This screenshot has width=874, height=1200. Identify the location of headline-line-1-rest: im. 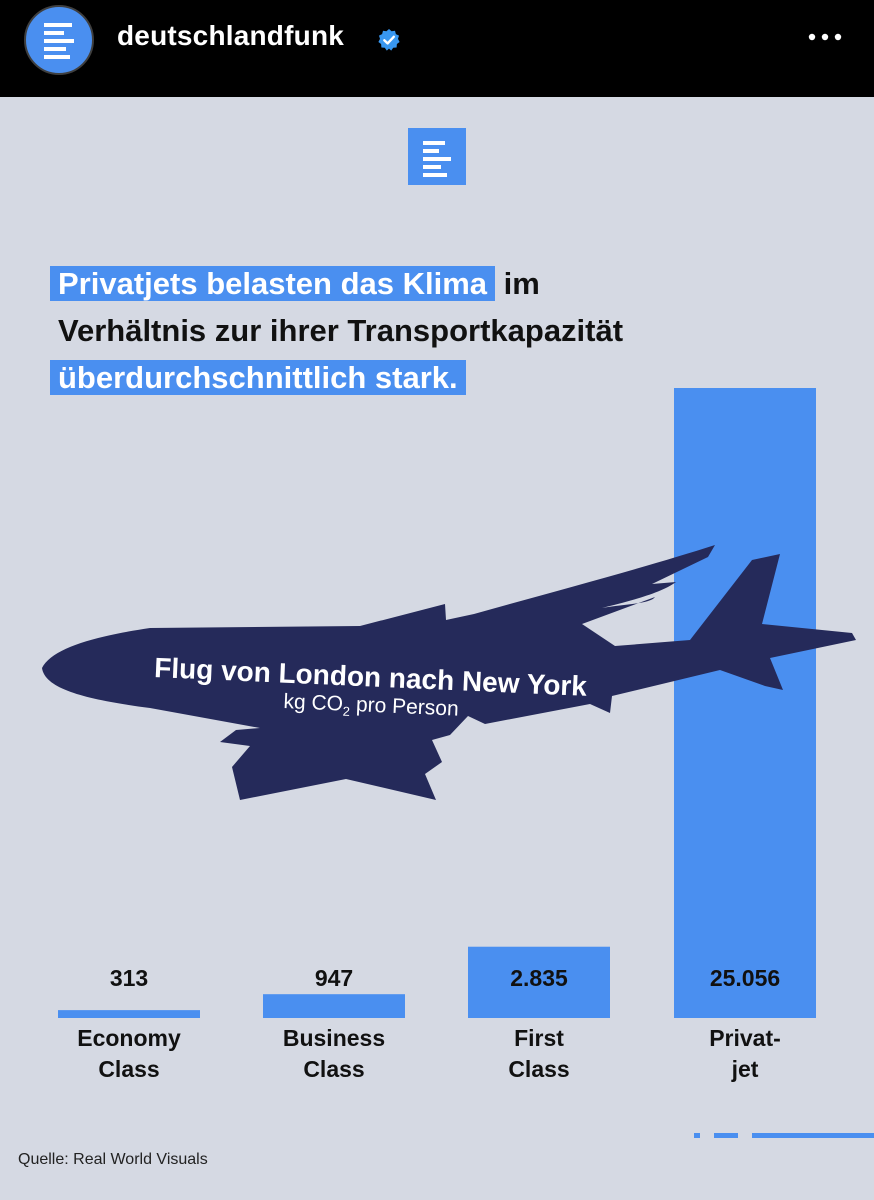
(521, 283).